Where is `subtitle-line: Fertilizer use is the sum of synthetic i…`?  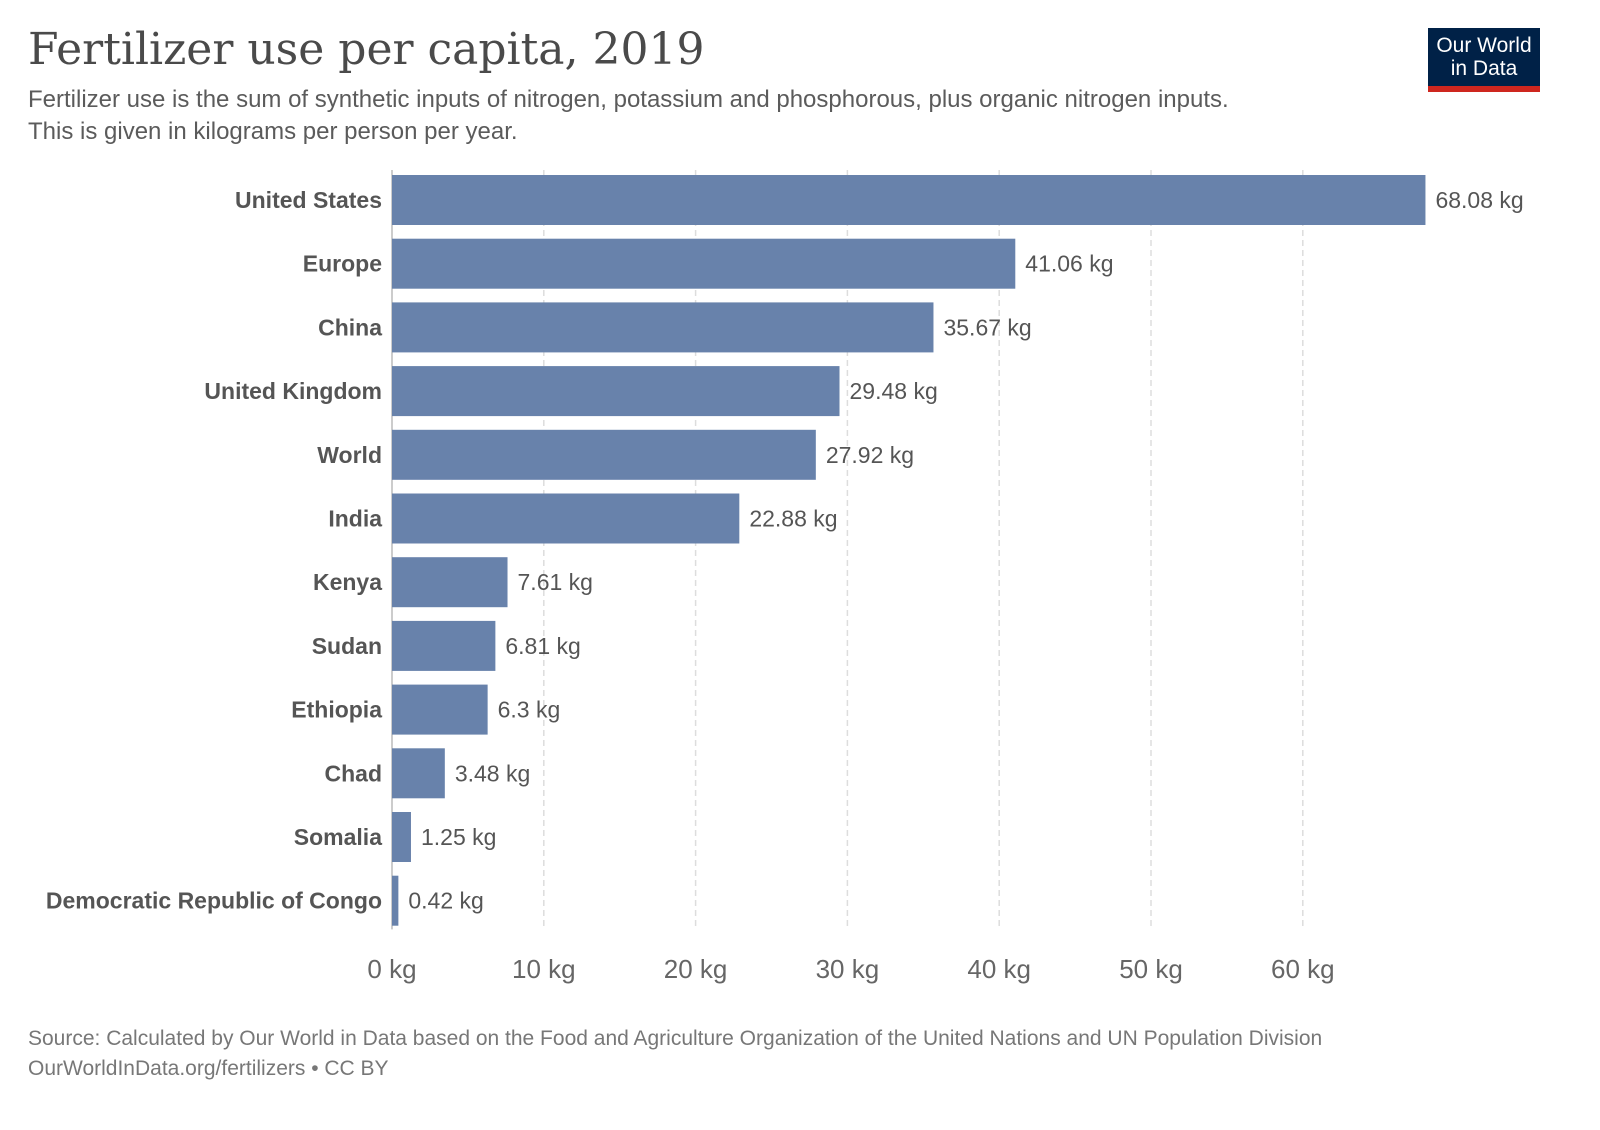 subtitle-line: Fertilizer use is the sum of synthetic i… is located at coordinates (628, 99).